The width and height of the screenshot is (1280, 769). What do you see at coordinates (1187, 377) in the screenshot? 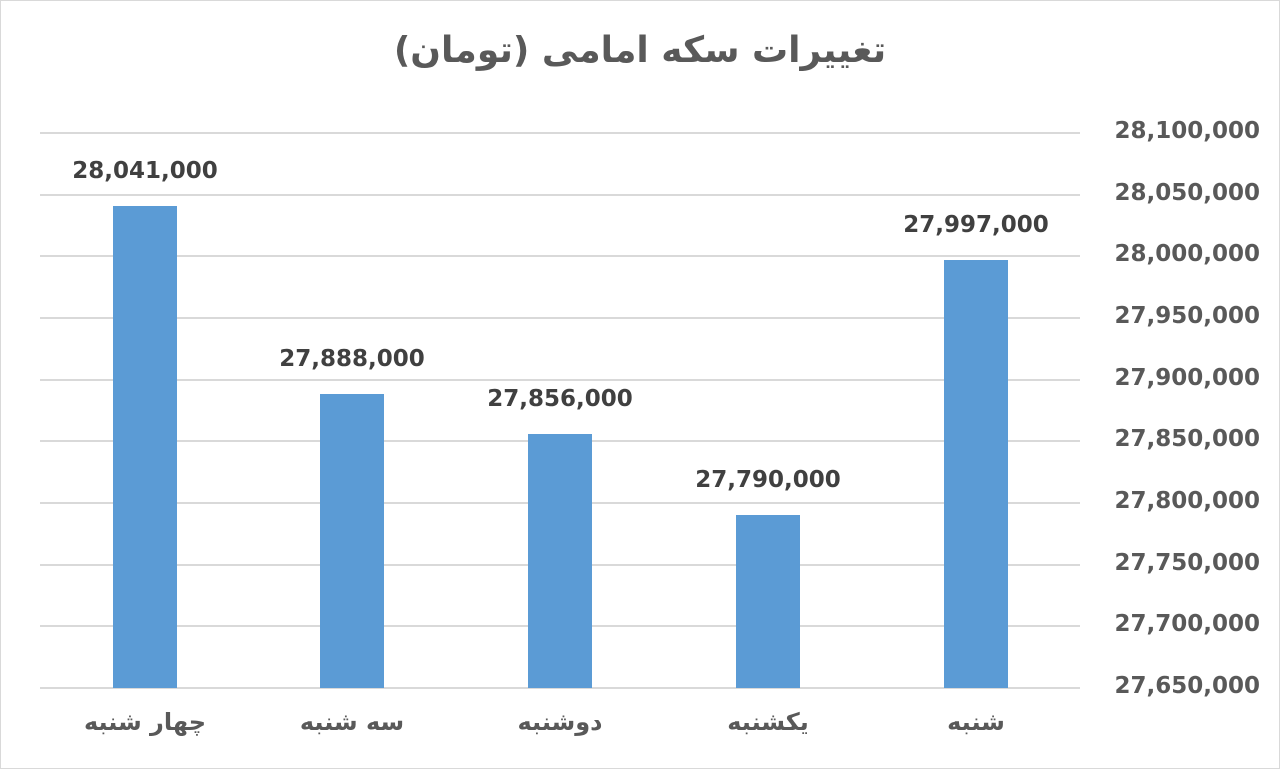
I see `y-tick-label: 27,900,000` at bounding box center [1187, 377].